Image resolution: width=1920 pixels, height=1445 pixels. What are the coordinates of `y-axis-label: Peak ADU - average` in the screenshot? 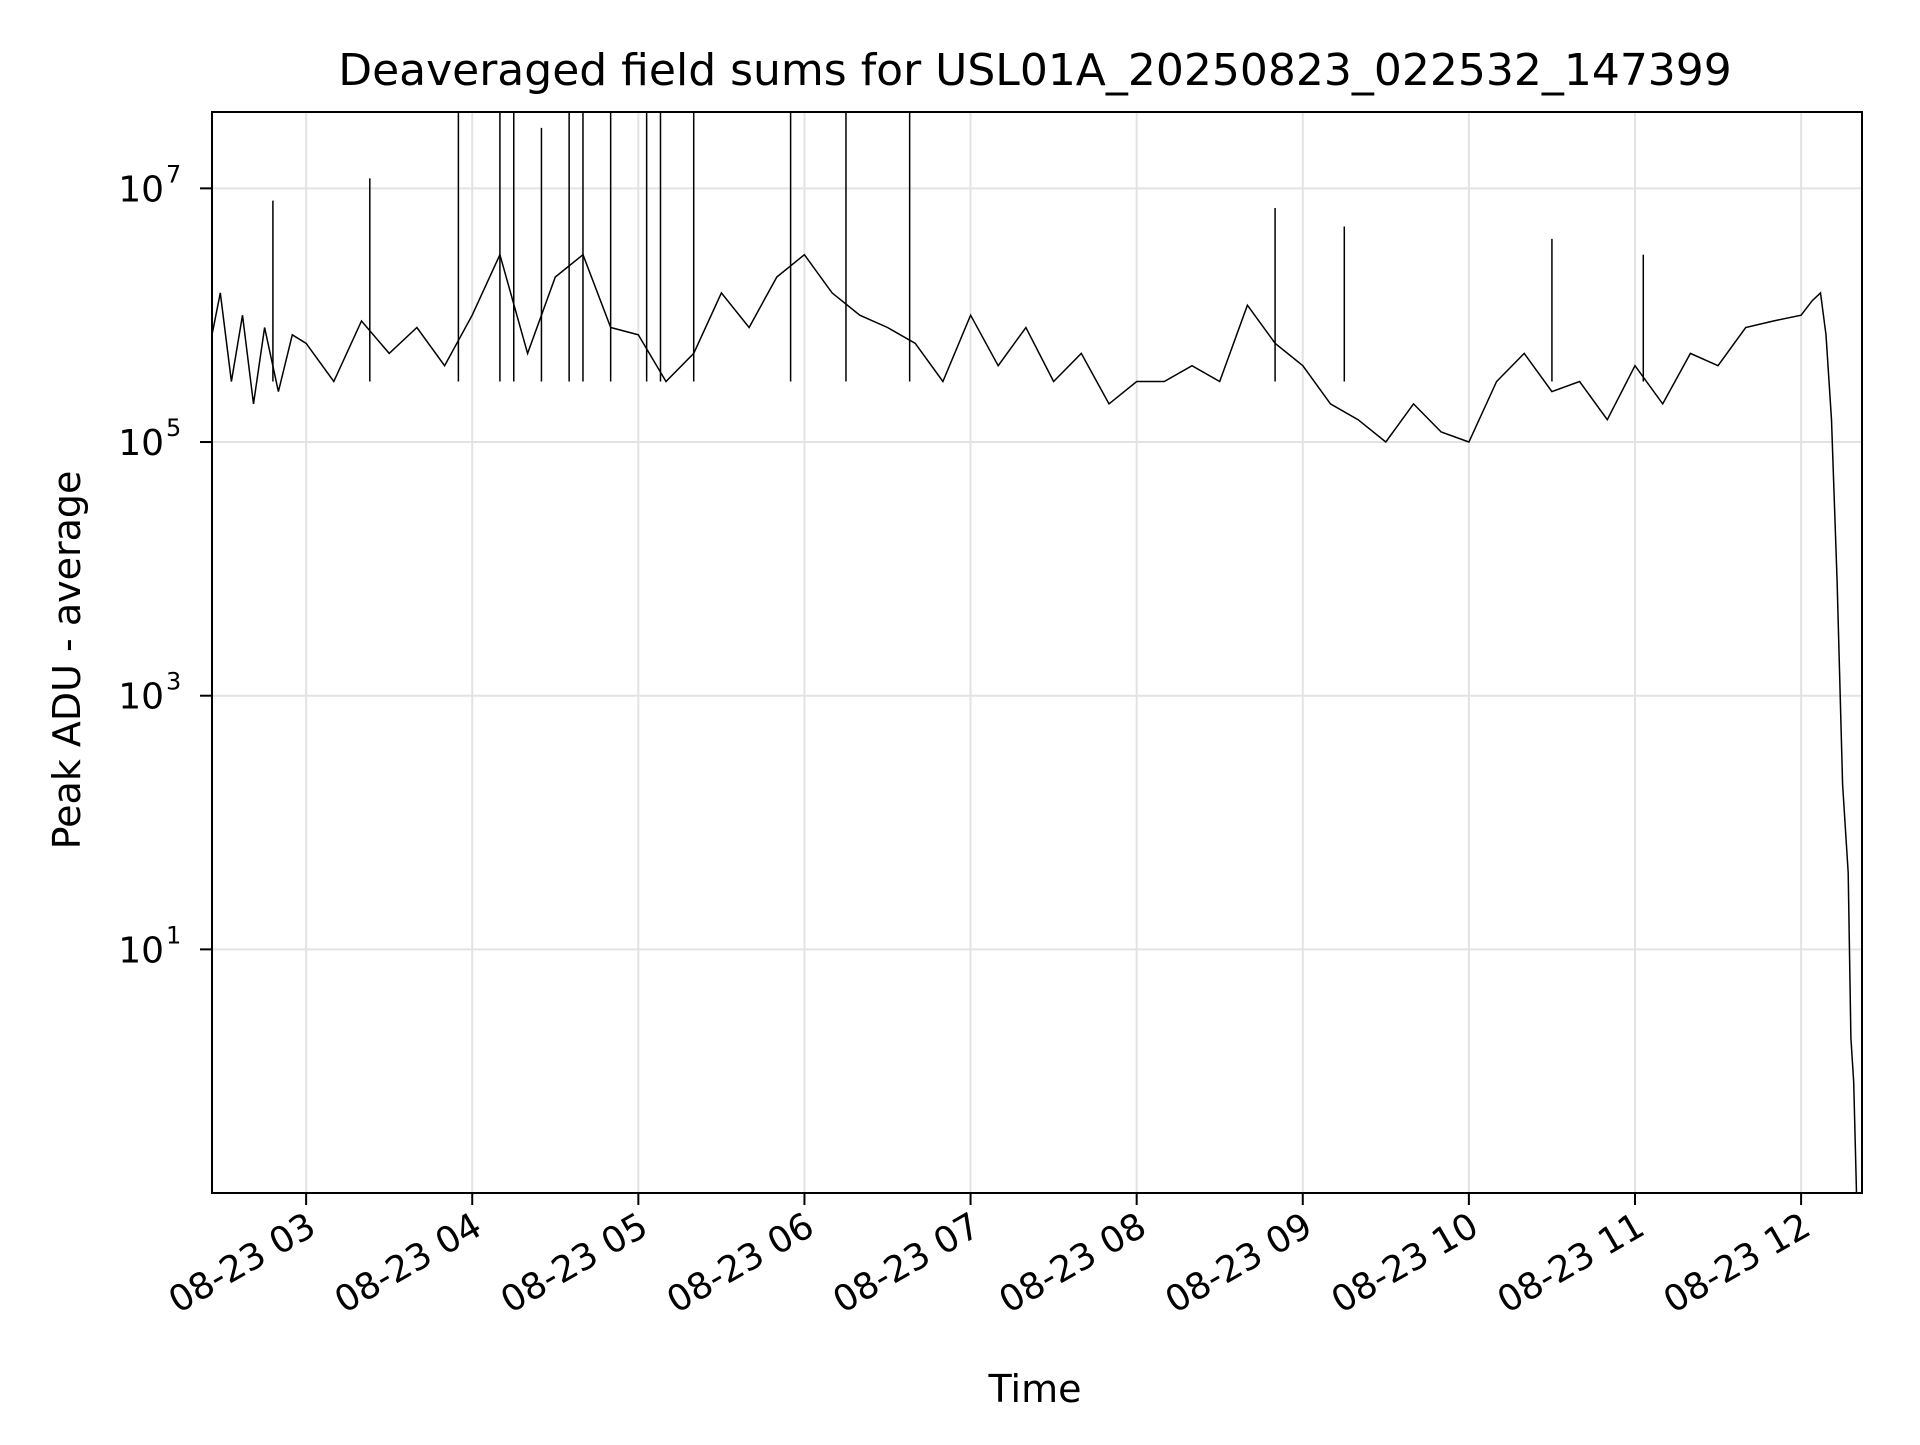 It's located at (67, 660).